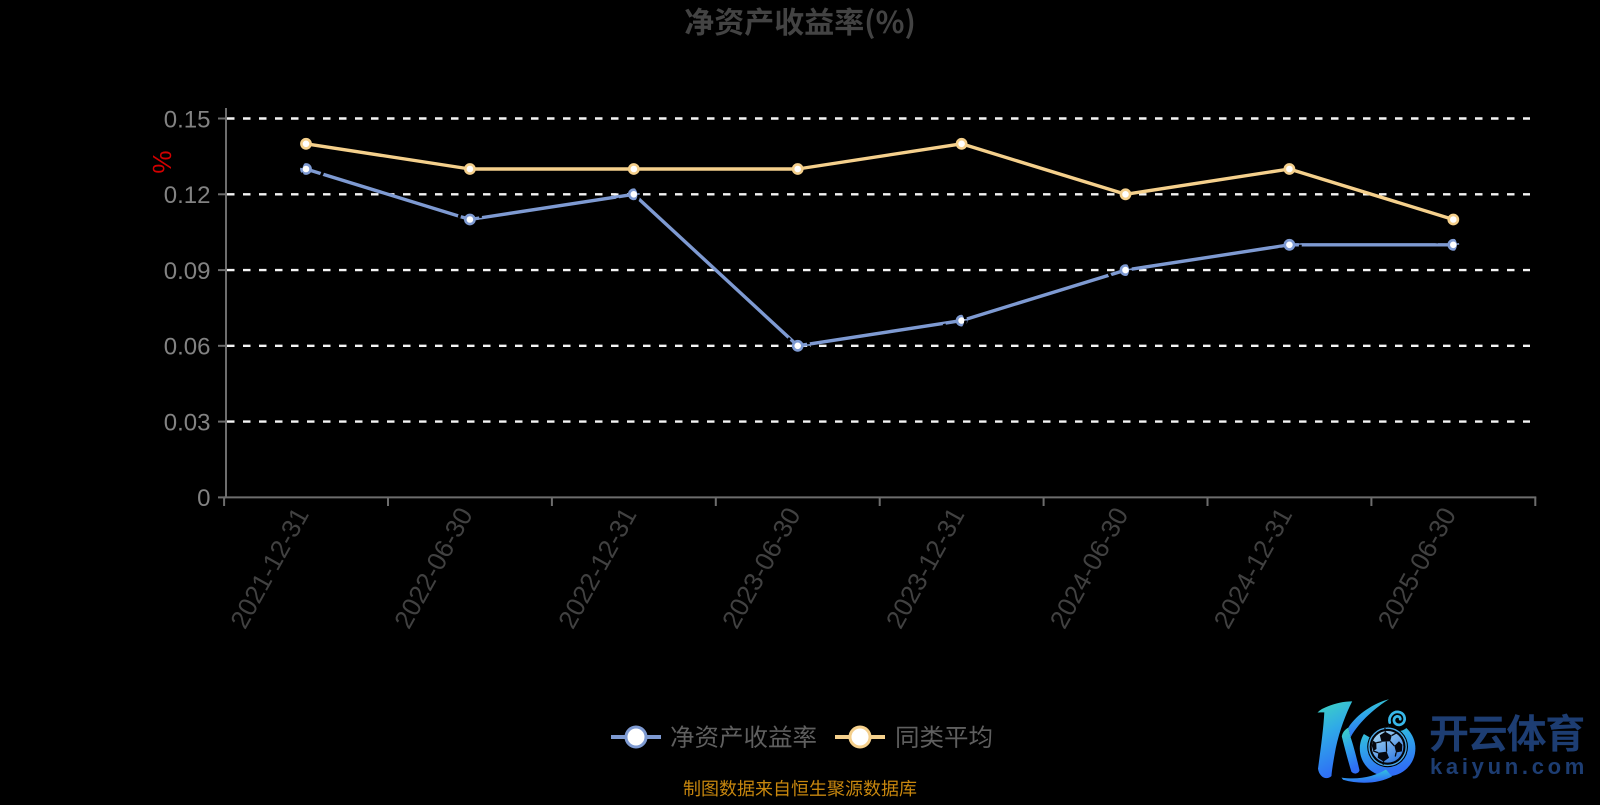 The width and height of the screenshot is (1600, 805). Describe the element at coordinates (187, 119) in the screenshot. I see `svg-text: 0.15` at that location.